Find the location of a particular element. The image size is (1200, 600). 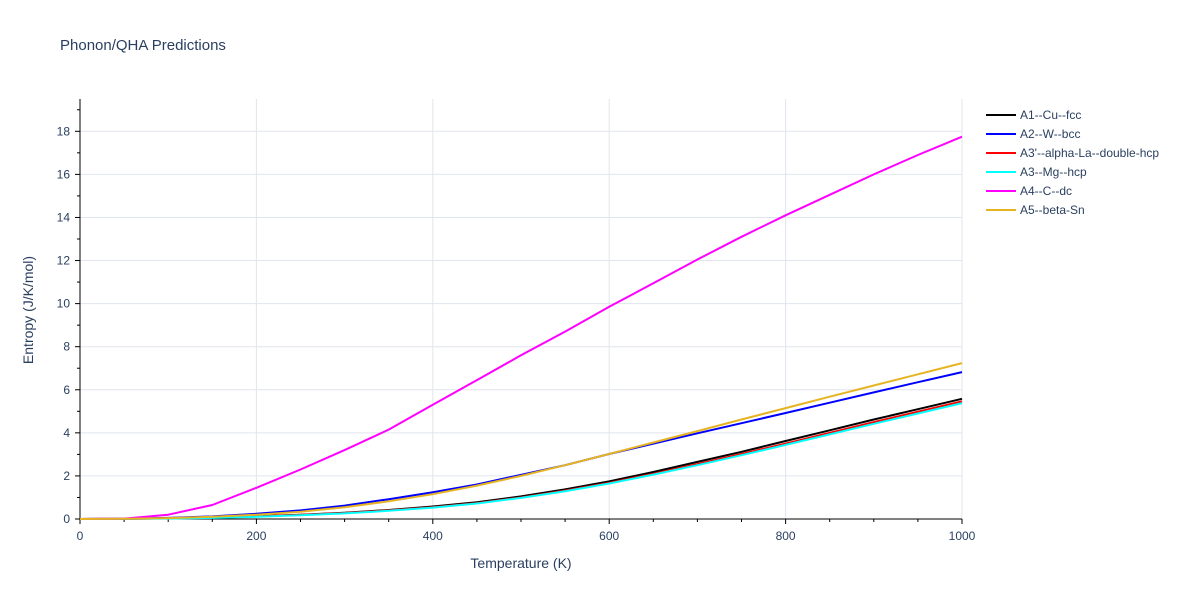

y-tick-label: 4 is located at coordinates (66, 433).